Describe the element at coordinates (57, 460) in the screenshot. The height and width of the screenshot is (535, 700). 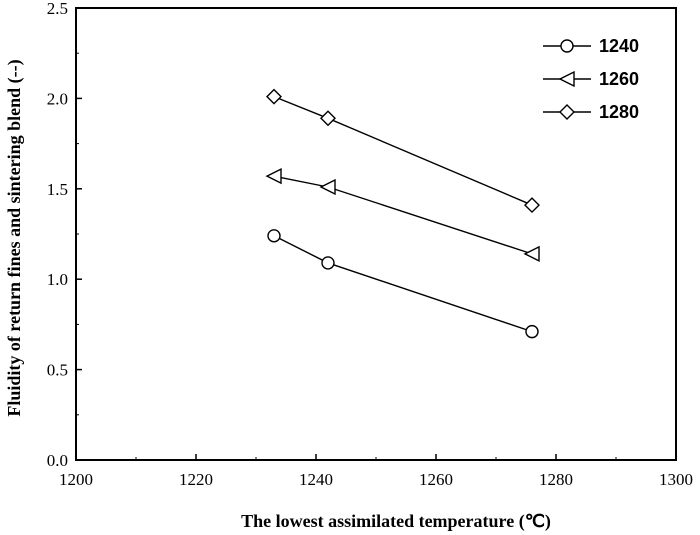
I see `y-tick-label: 0.0` at that location.